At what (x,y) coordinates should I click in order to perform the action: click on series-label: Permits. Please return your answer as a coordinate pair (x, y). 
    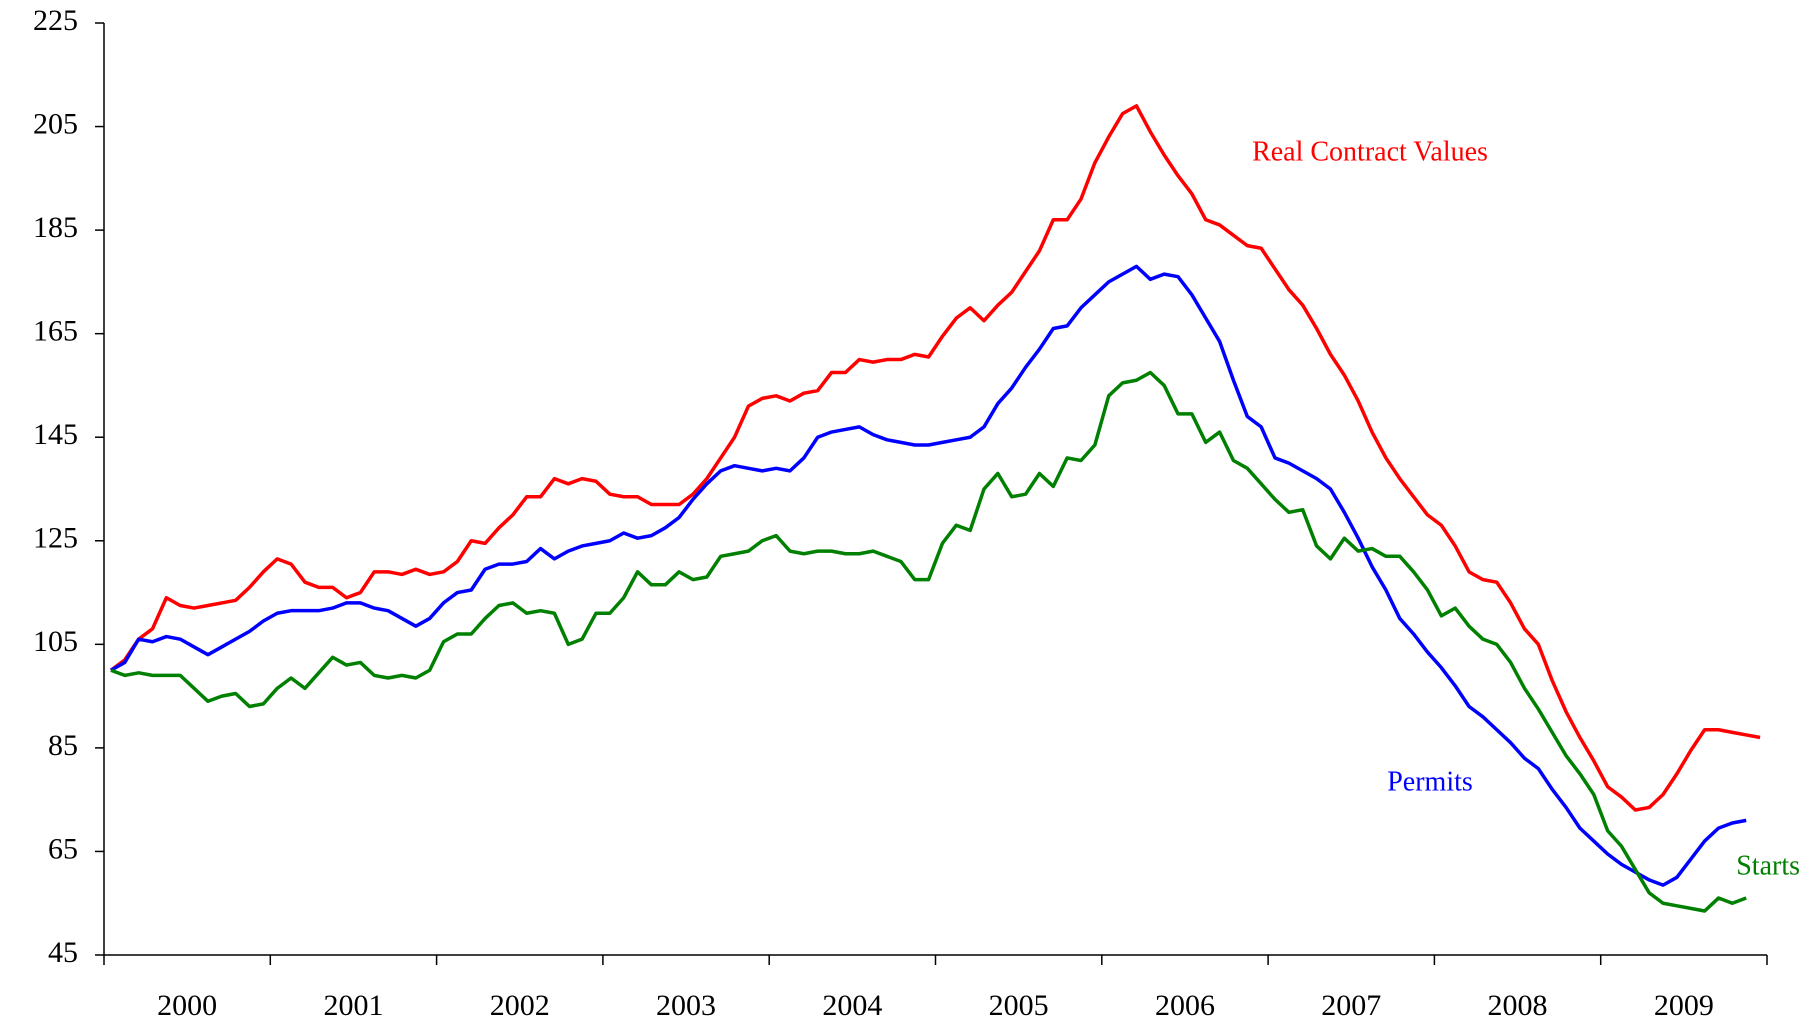
    Looking at the image, I should click on (1430, 781).